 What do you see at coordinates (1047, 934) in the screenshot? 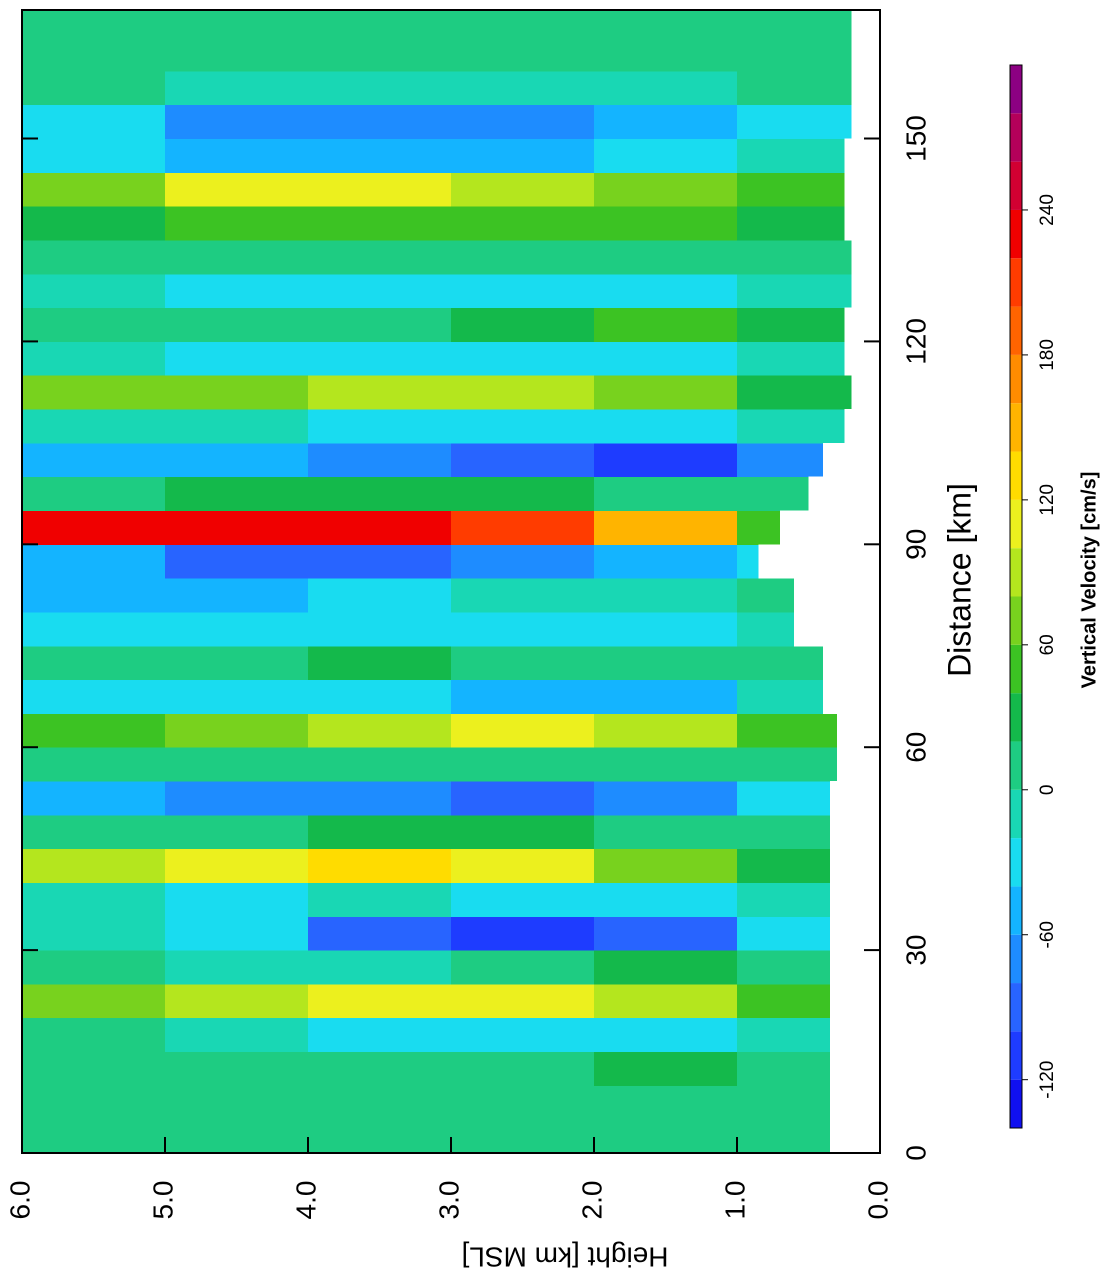
I see `colorbar-tick-label: -60` at bounding box center [1047, 934].